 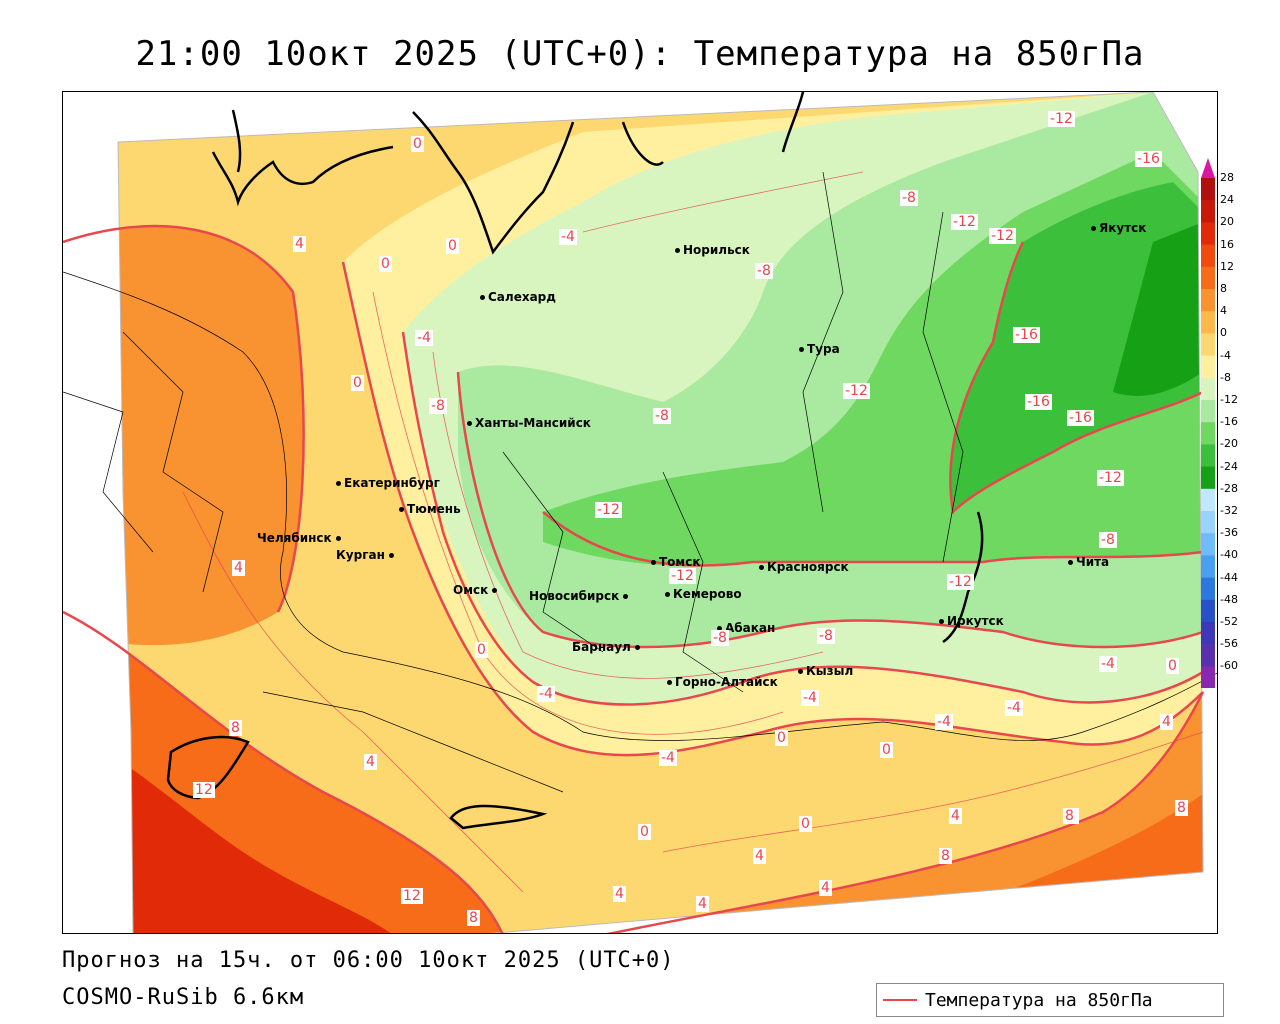 What do you see at coordinates (1229, 488) in the screenshot?
I see `scale-tick-label: -28` at bounding box center [1229, 488].